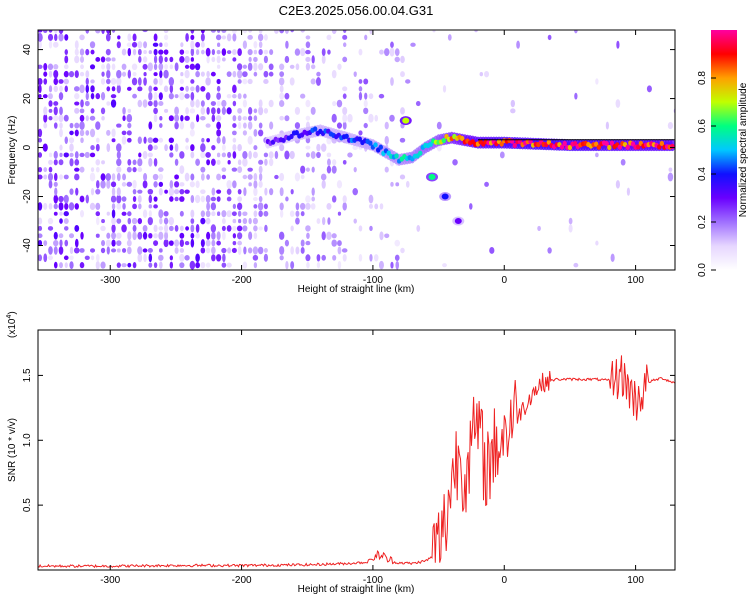 This screenshot has height=600, width=750. I want to click on spectrogram-x-tick-label: -300, so click(110, 280).